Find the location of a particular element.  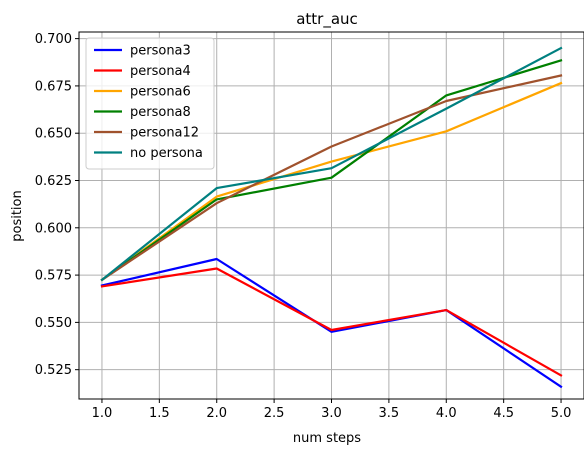

x-tick-label: 2.0 is located at coordinates (216, 413).